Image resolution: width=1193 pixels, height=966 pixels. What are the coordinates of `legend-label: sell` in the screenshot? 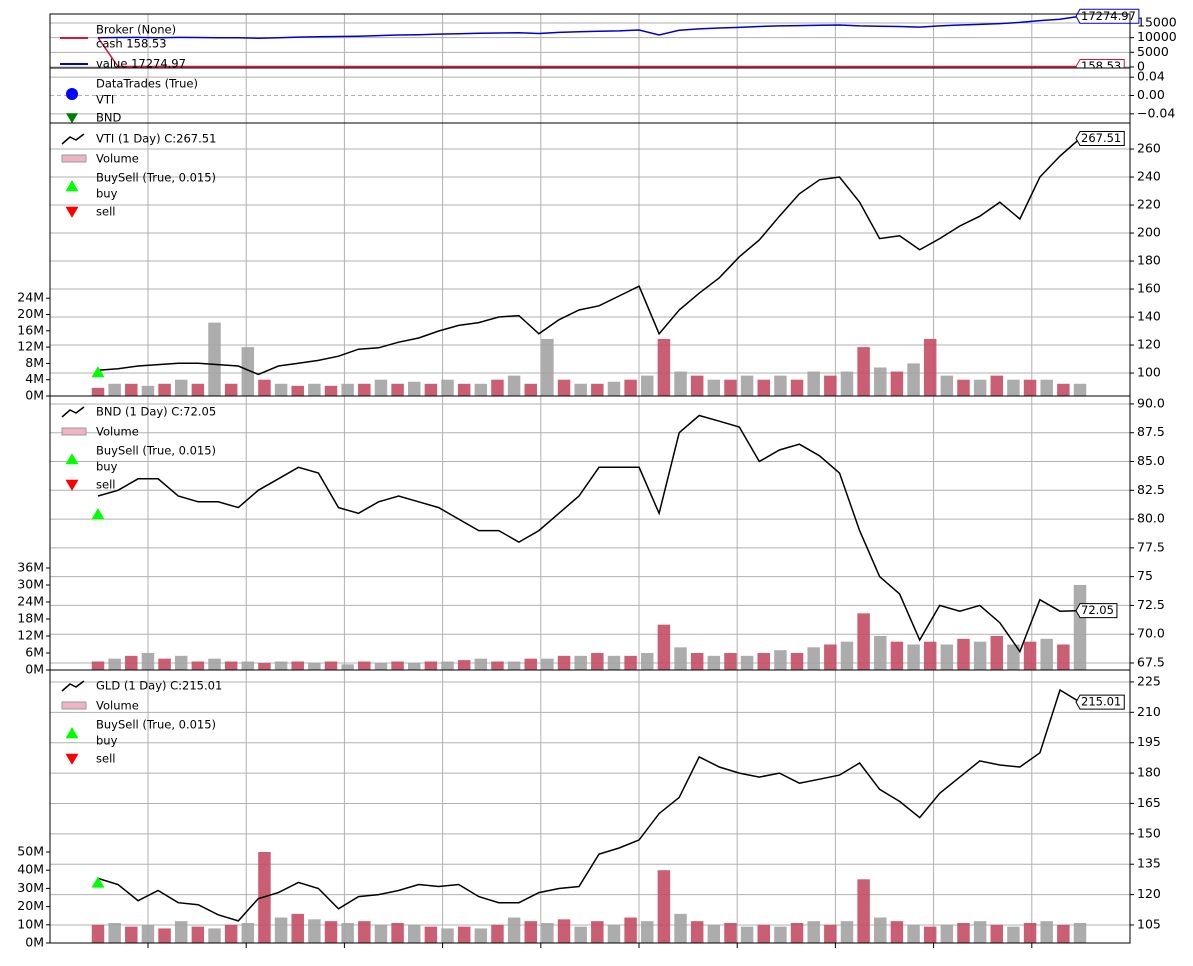 It's located at (105, 485).